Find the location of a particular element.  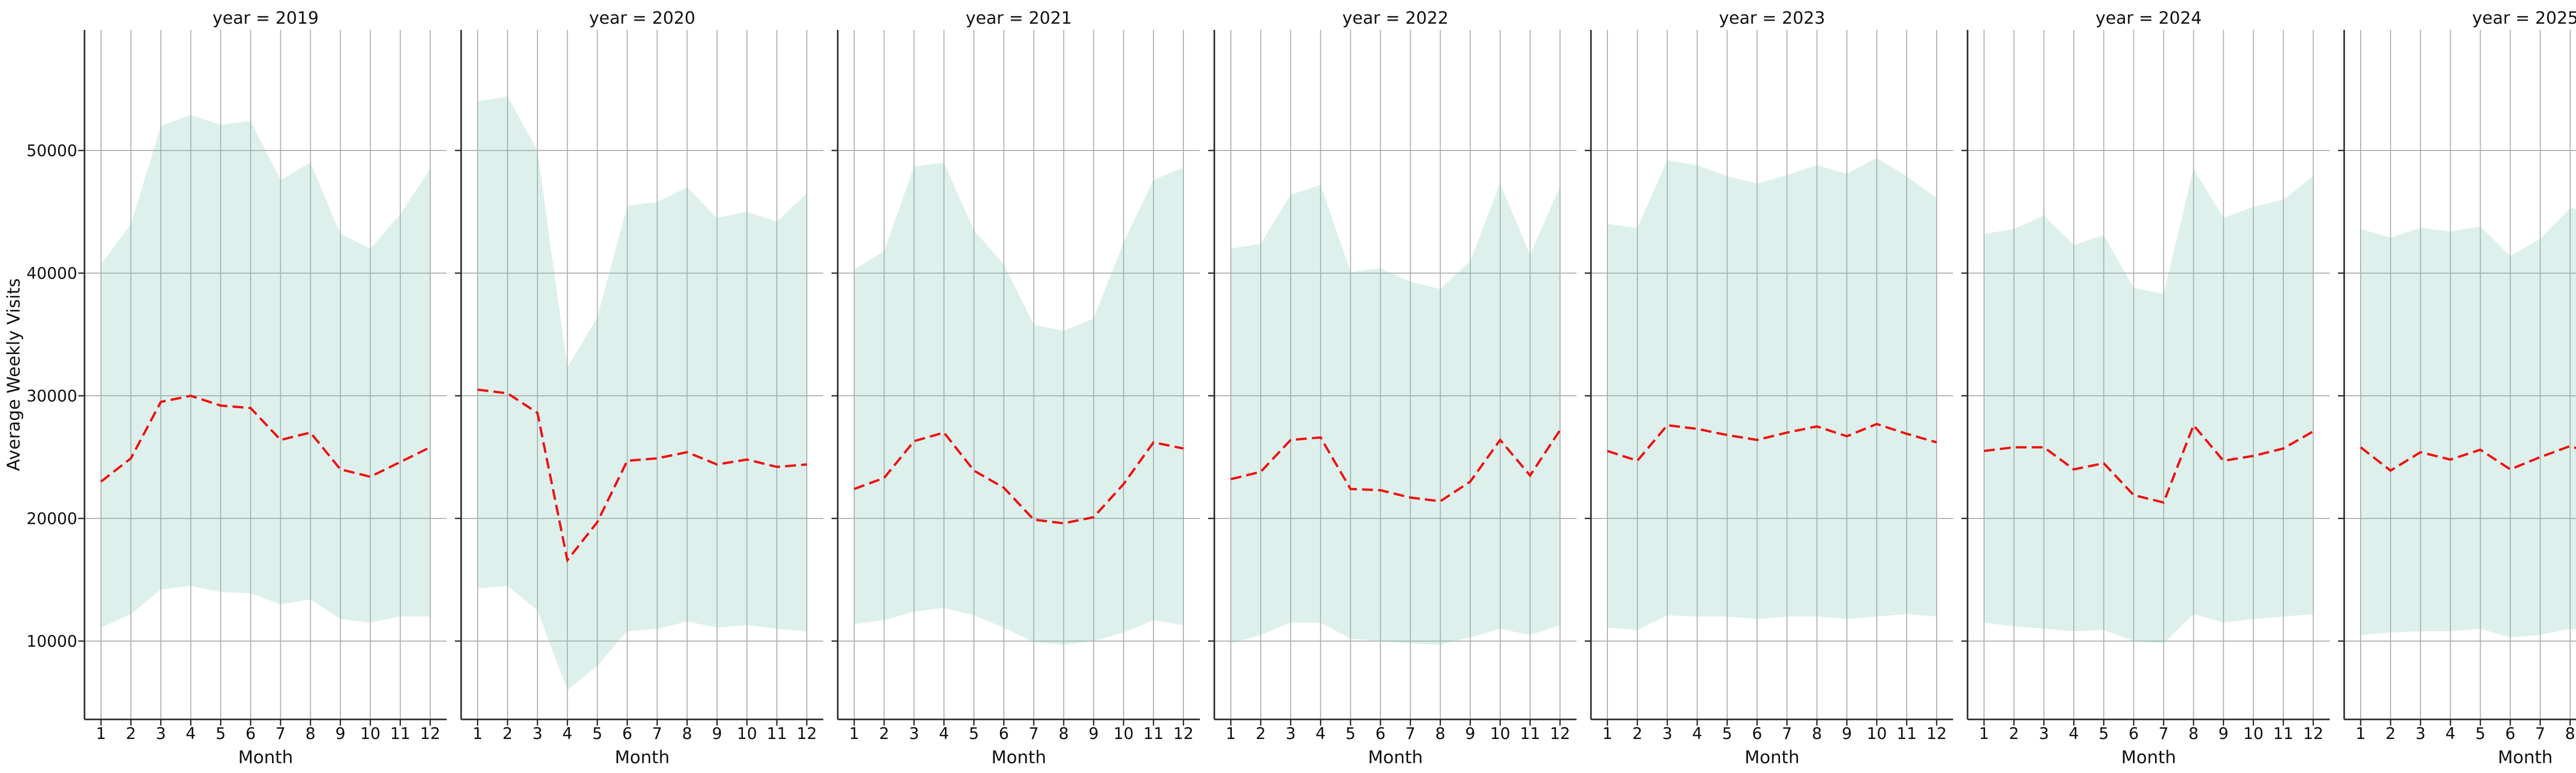

facet-title: year = 2021 is located at coordinates (1018, 18).